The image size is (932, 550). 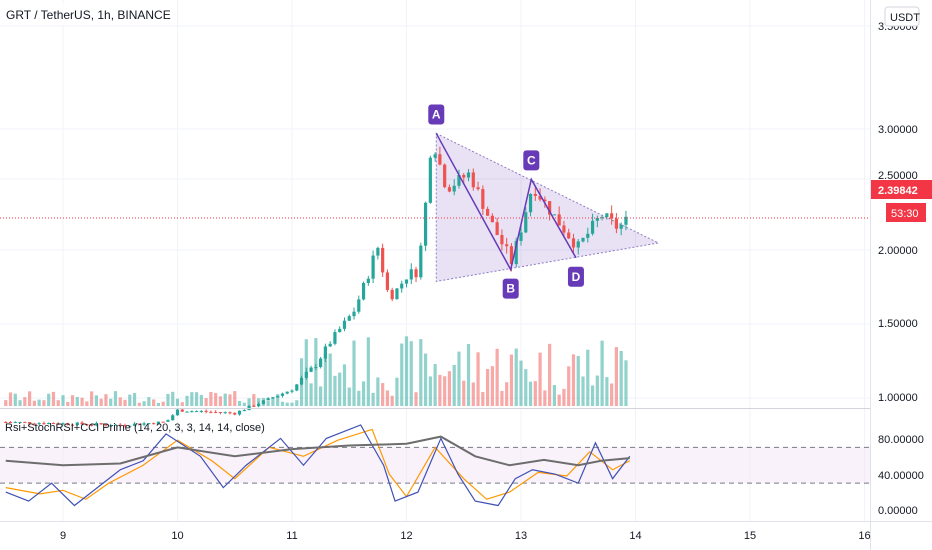 I want to click on stoch-k-line, so click(x=318, y=465).